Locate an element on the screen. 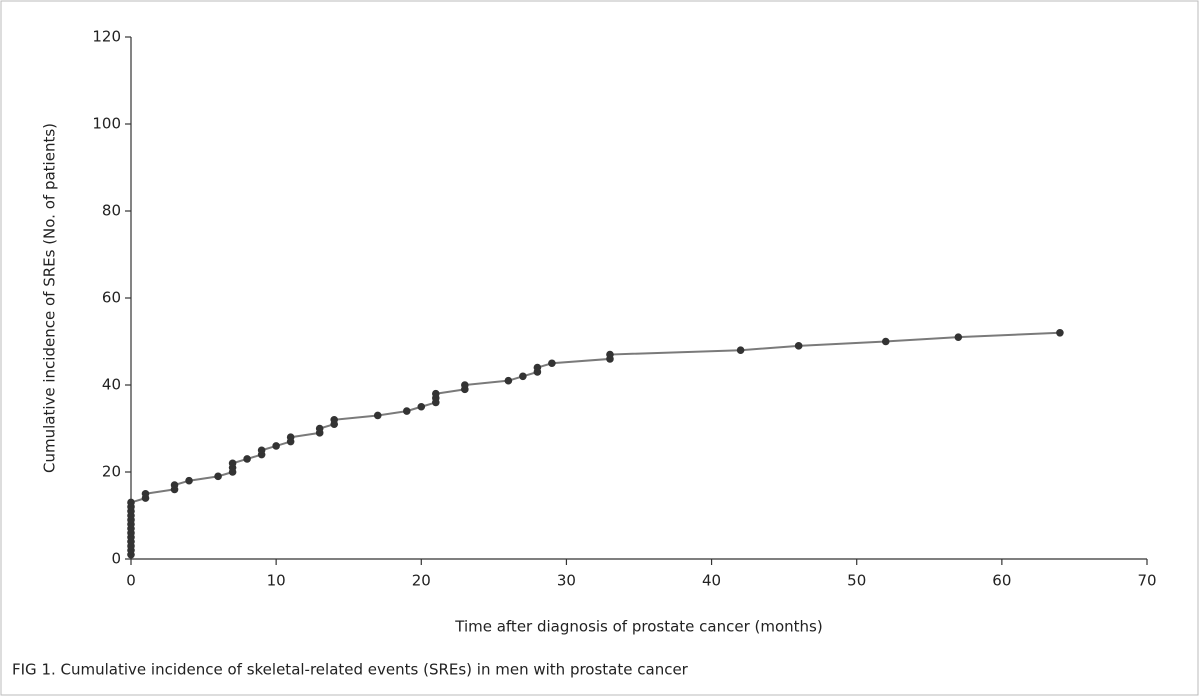 The width and height of the screenshot is (1200, 697). x-tick-label: 30 is located at coordinates (566, 581).